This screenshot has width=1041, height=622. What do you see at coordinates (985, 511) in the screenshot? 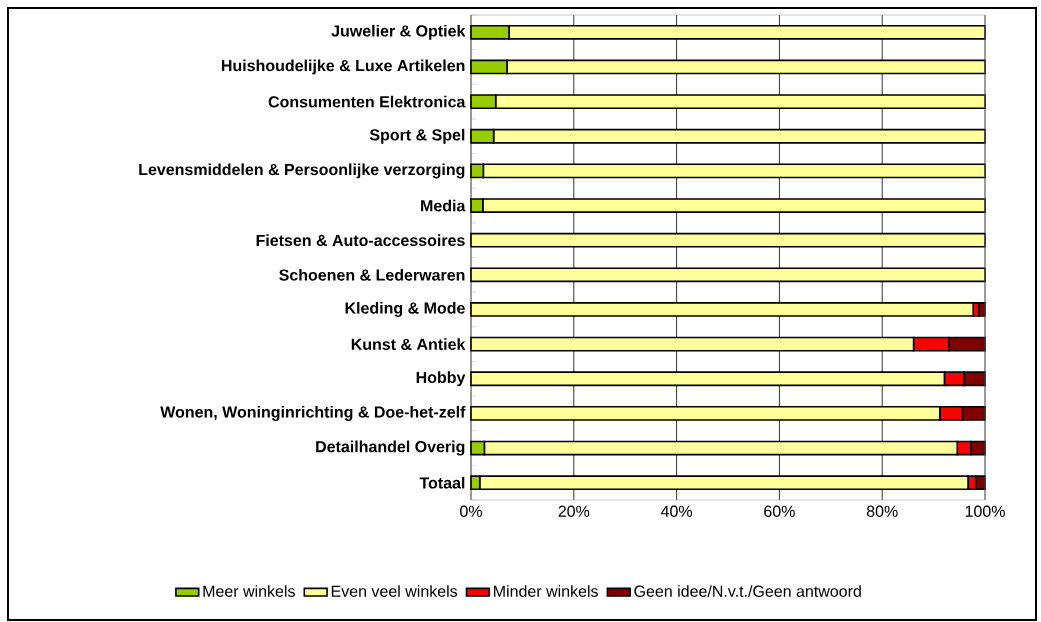
I see `x-tick-label: 100%` at bounding box center [985, 511].